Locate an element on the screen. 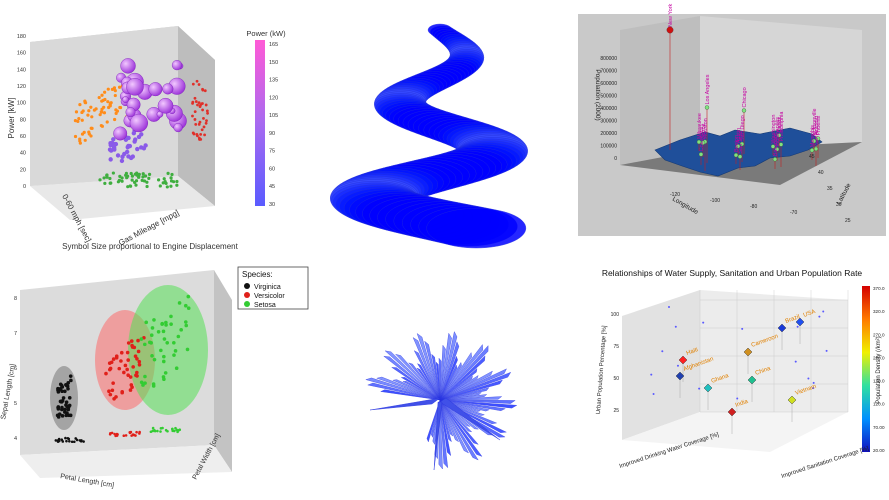 The image size is (889, 500). grid-lines is located at coordinates (774, 351).